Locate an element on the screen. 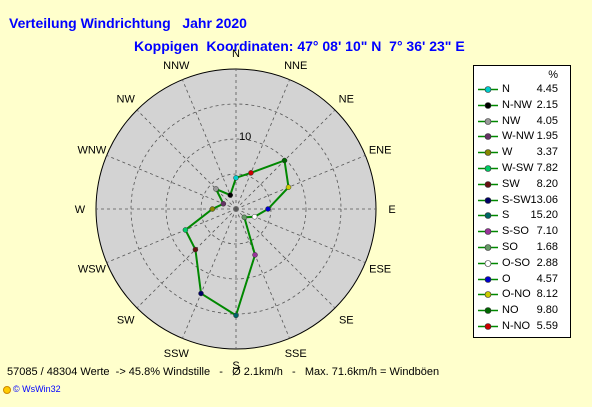 The width and height of the screenshot is (592, 407). data-point-nw is located at coordinates (216, 189).